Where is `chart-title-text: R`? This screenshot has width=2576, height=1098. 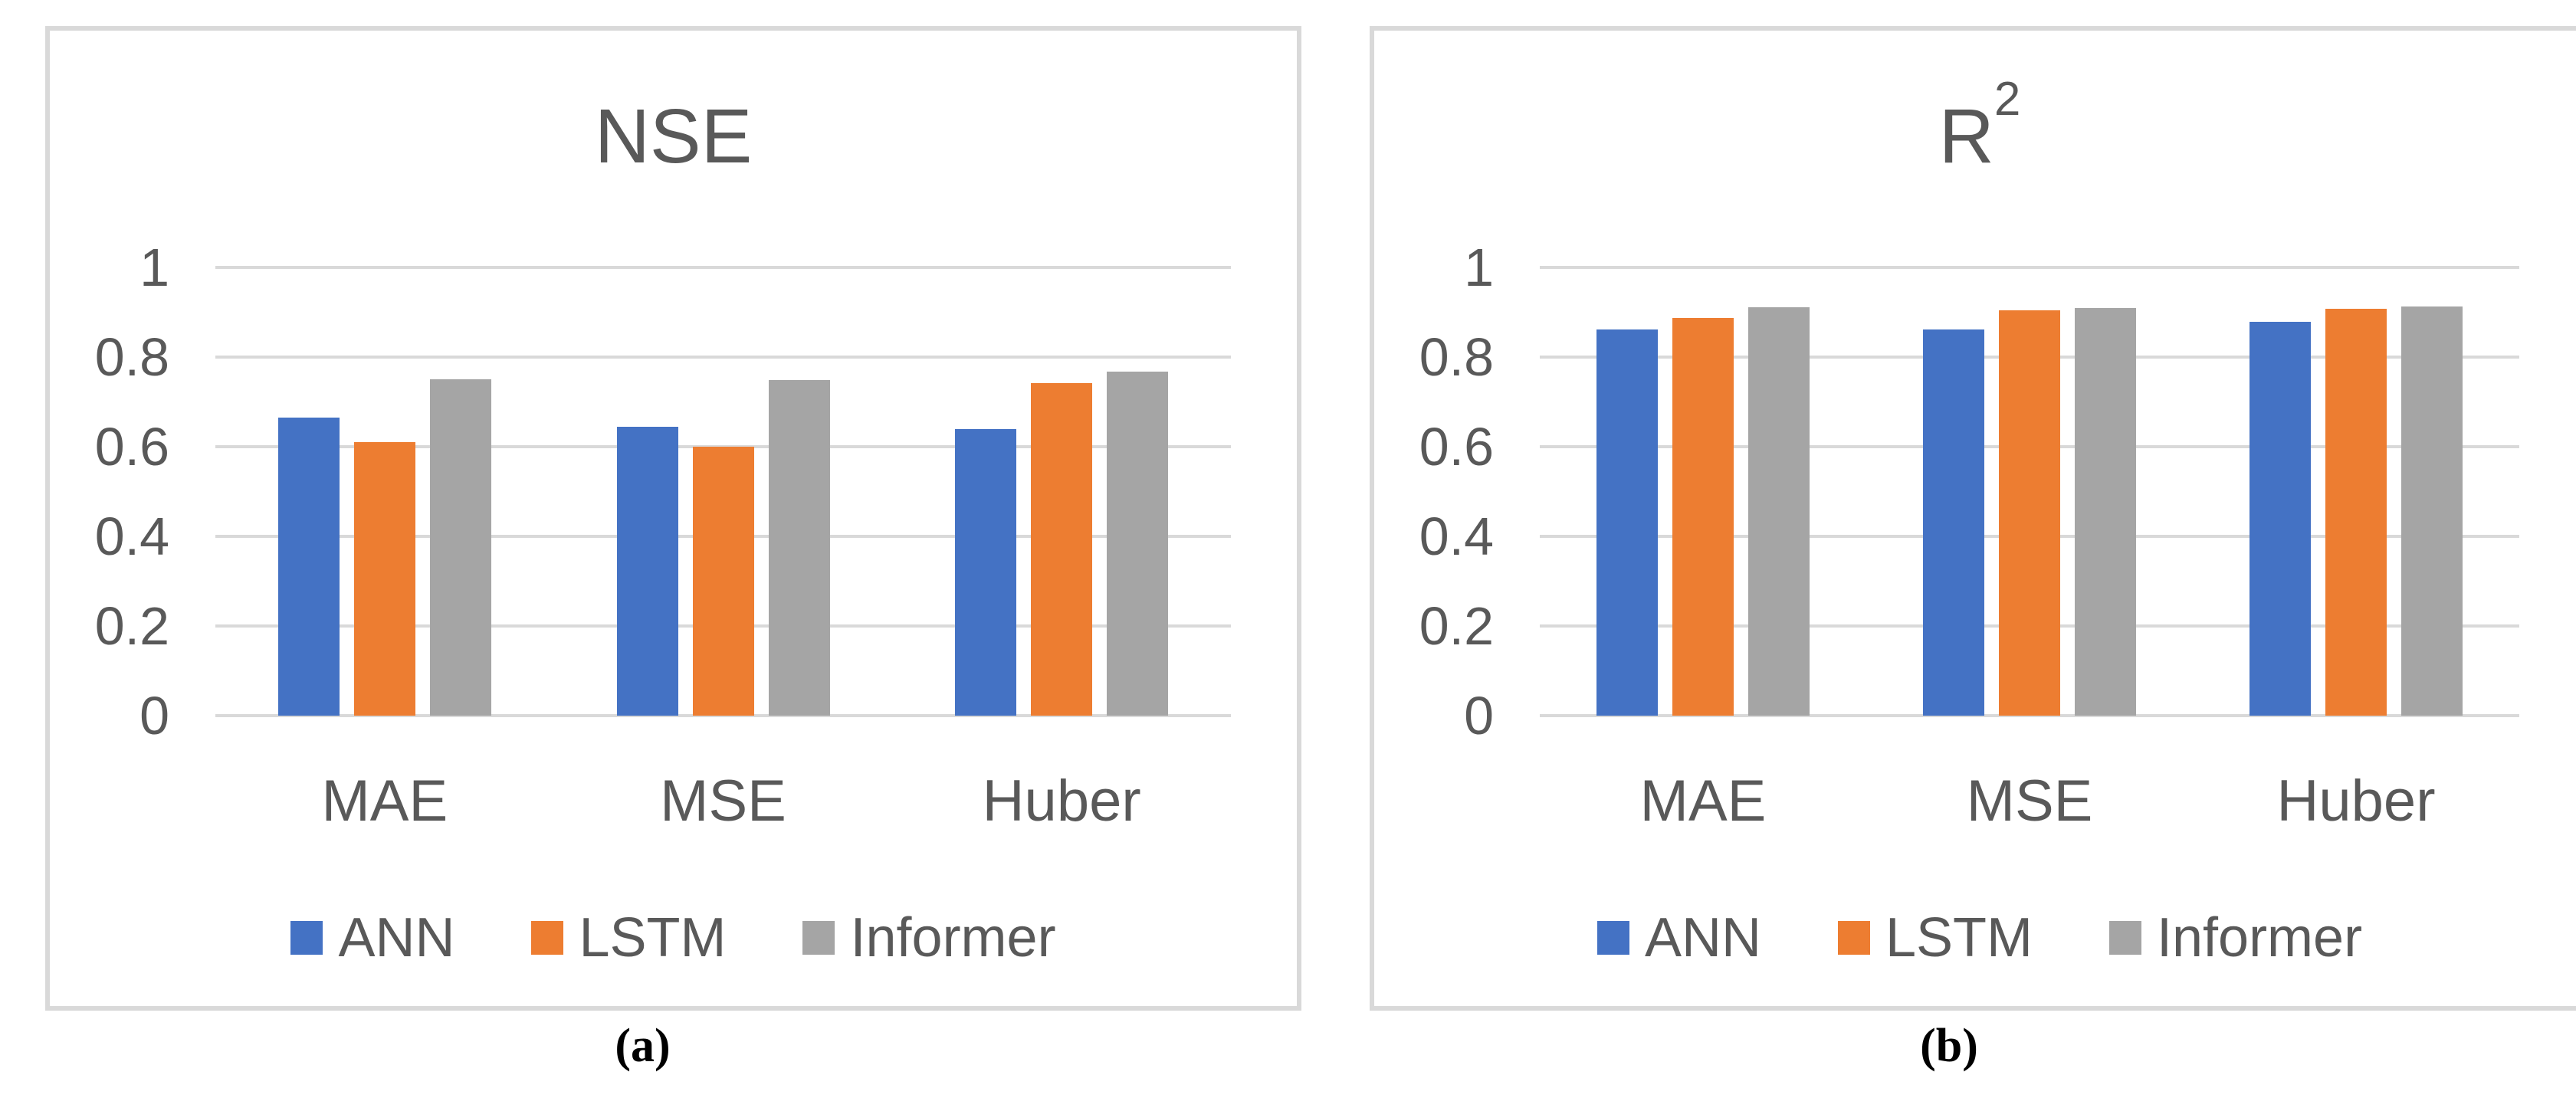
chart-title-text: R is located at coordinates (1966, 136).